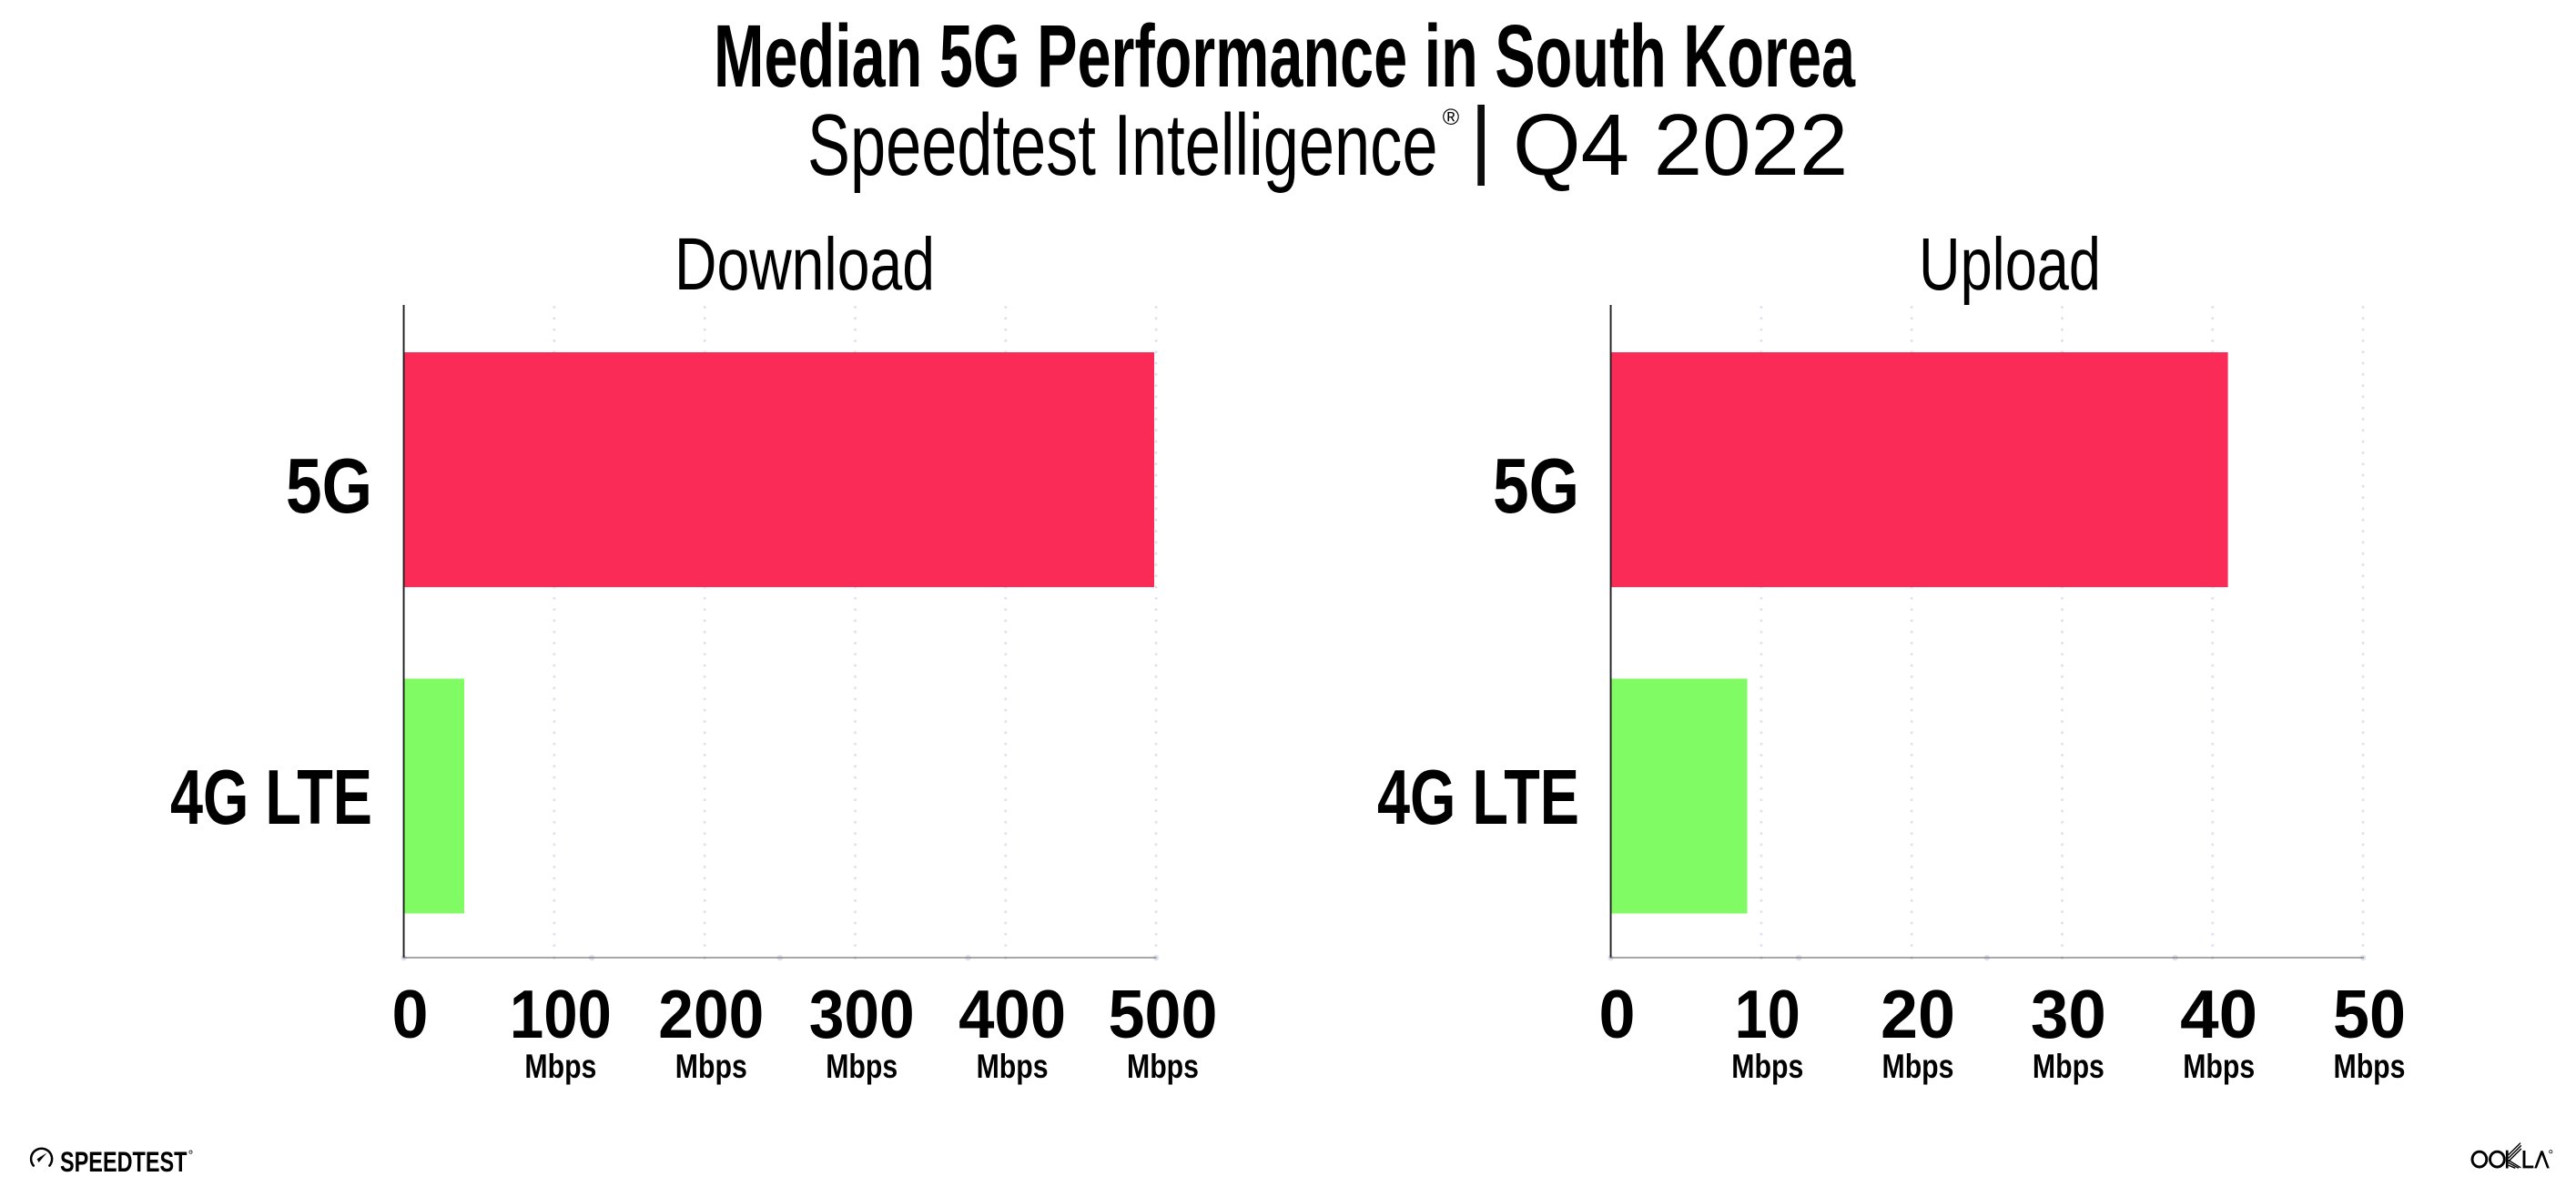 The width and height of the screenshot is (2576, 1197). Describe the element at coordinates (1680, 145) in the screenshot. I see `svg-text: Q4 2022` at that location.